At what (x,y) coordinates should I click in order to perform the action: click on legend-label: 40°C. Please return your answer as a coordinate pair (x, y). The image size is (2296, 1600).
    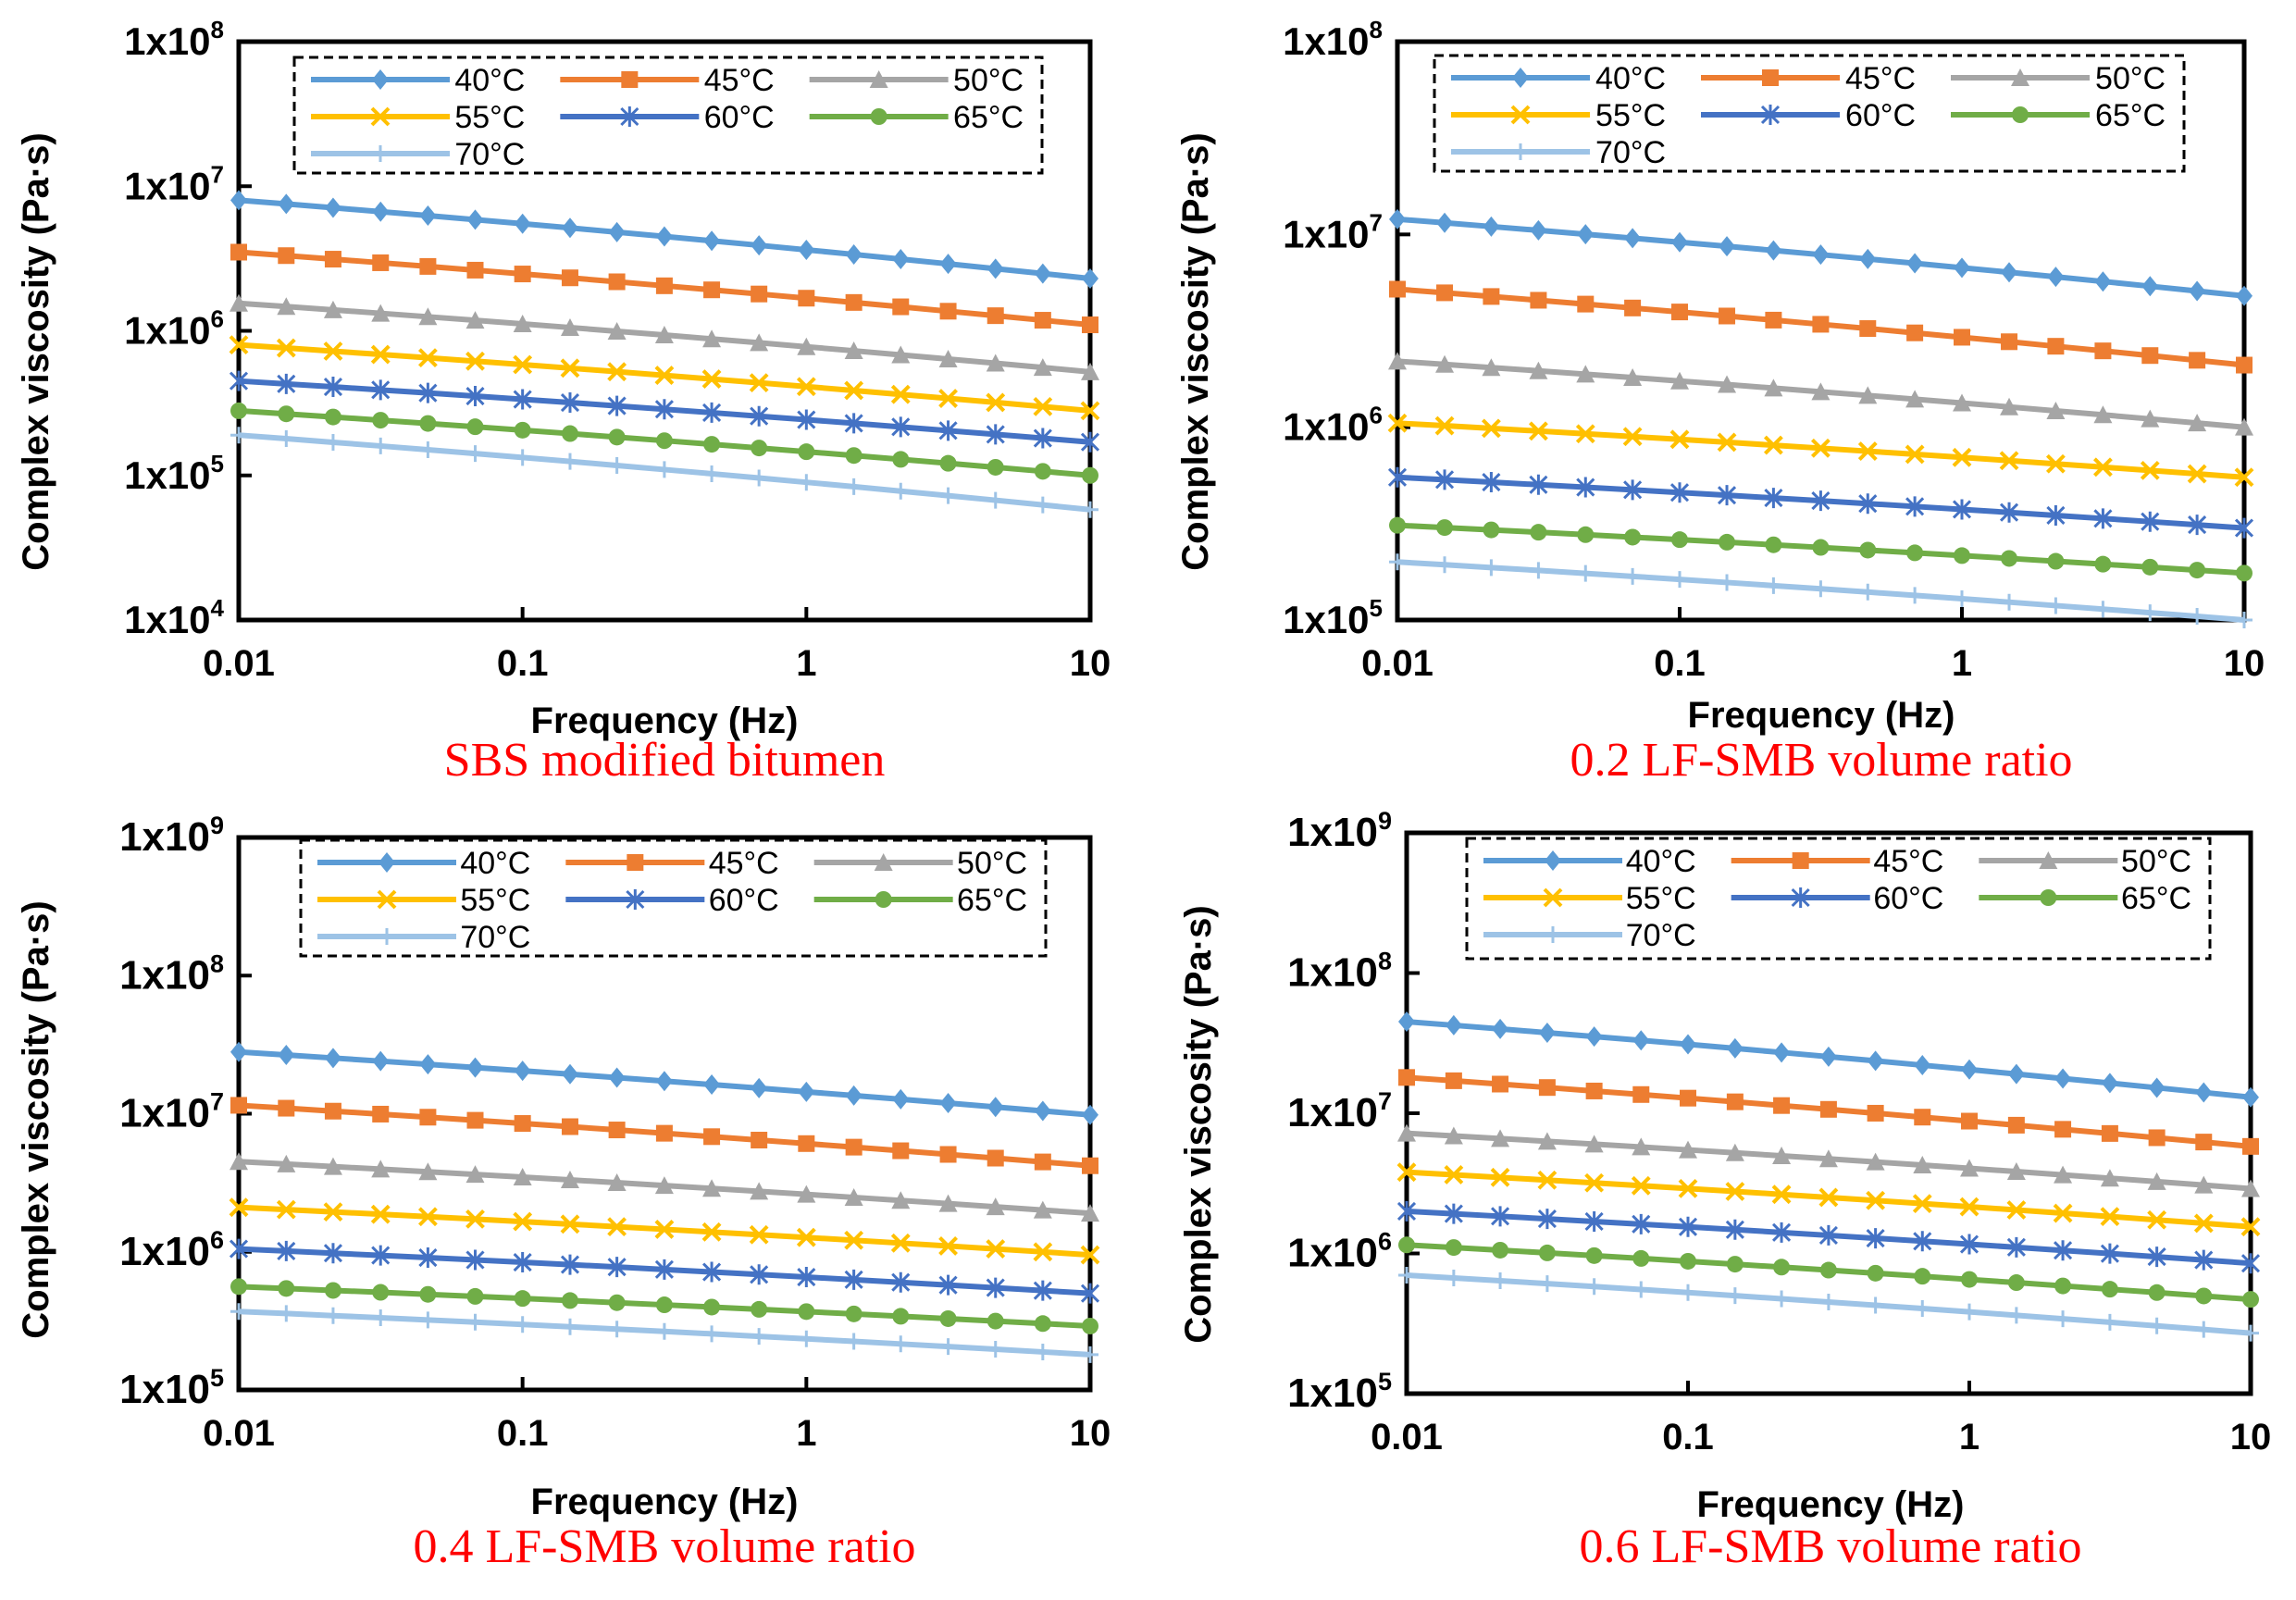
    Looking at the image, I should click on (495, 863).